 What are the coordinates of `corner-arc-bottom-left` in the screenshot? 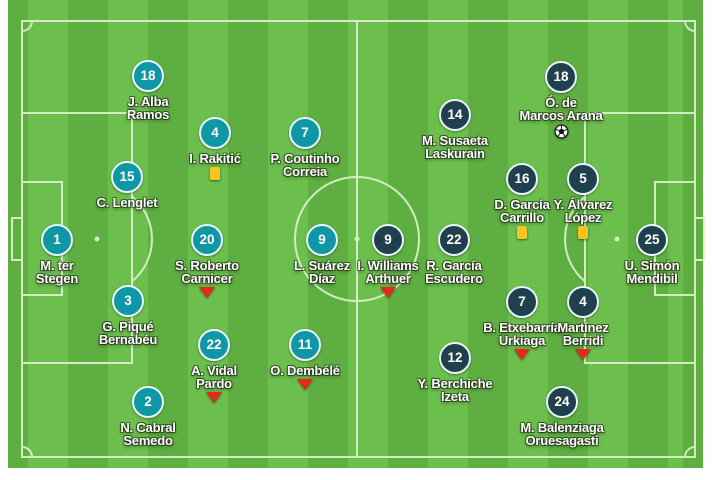 It's located at (27, 452).